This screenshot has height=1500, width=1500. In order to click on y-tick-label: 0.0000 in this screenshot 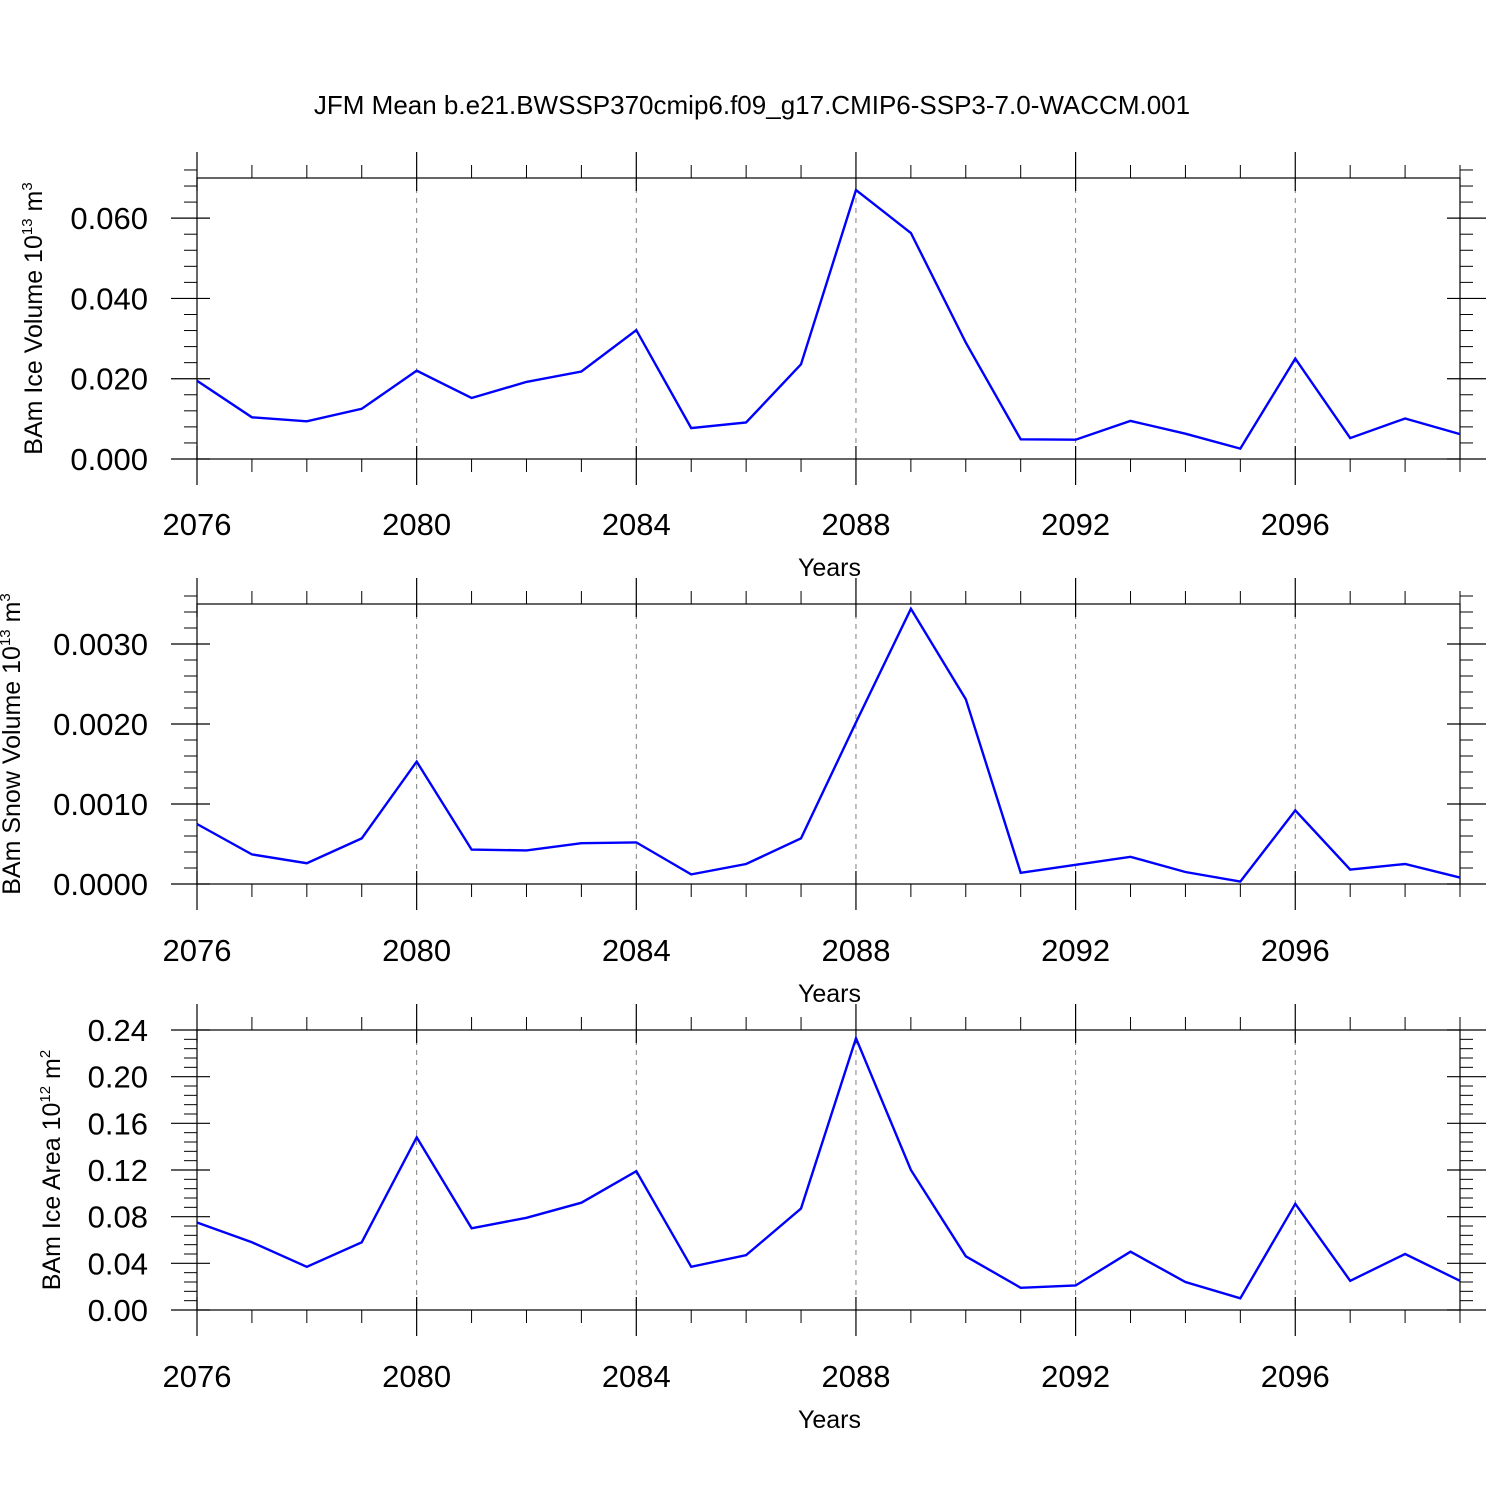, I will do `click(100, 884)`.